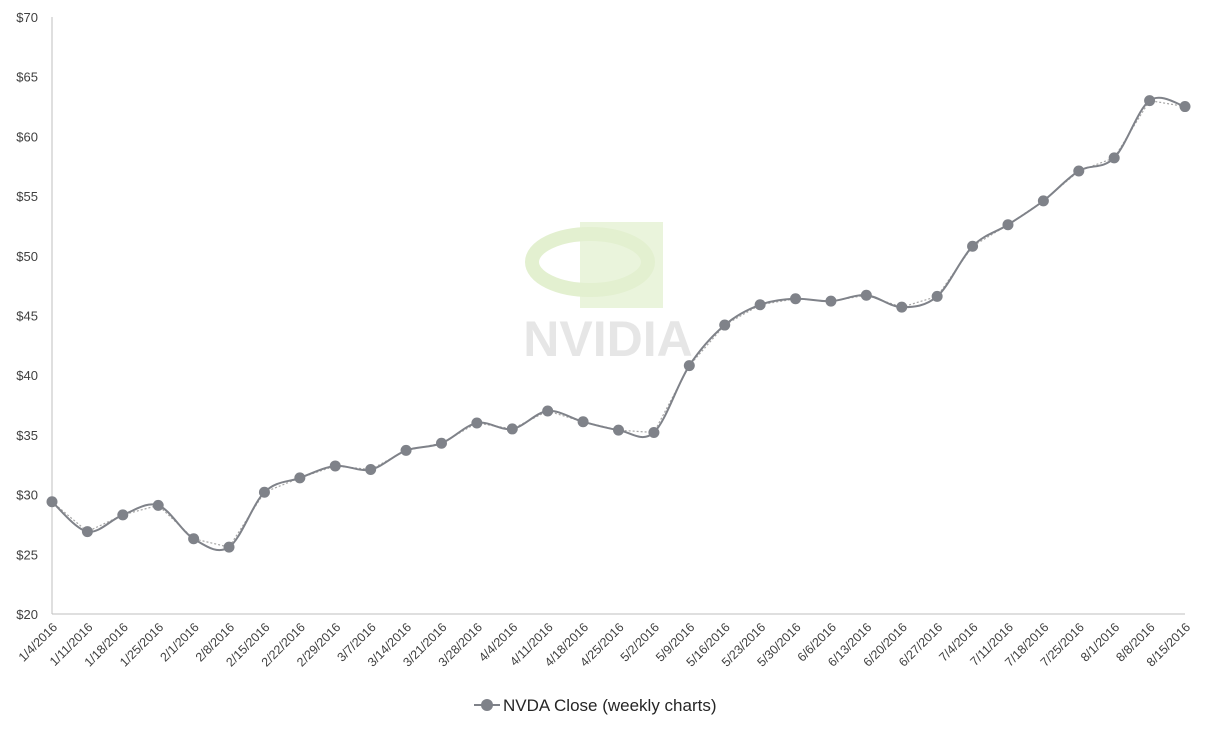 The image size is (1211, 737). What do you see at coordinates (27, 614) in the screenshot?
I see `y-tick-label: $20` at bounding box center [27, 614].